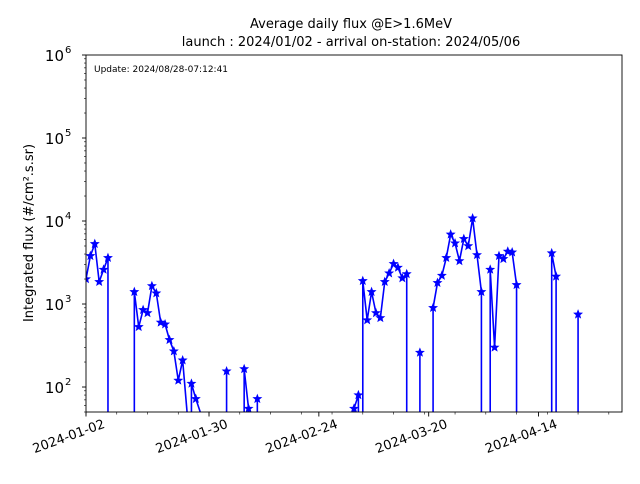 The width and height of the screenshot is (640, 484). What do you see at coordinates (68, 133) in the screenshot?
I see `y-tick-label-exponent: 5` at bounding box center [68, 133].